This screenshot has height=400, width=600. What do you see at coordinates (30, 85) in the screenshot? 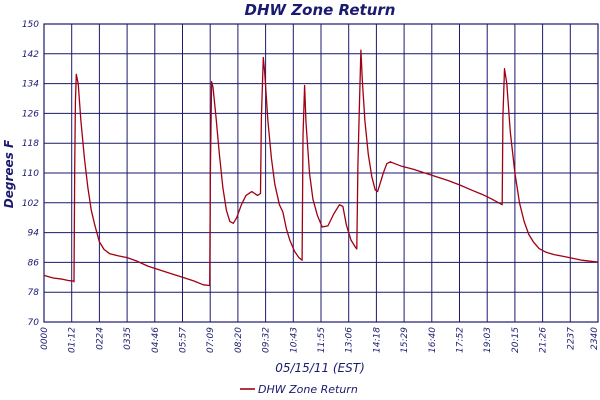
I see `y-tick-label: 134` at bounding box center [30, 85].